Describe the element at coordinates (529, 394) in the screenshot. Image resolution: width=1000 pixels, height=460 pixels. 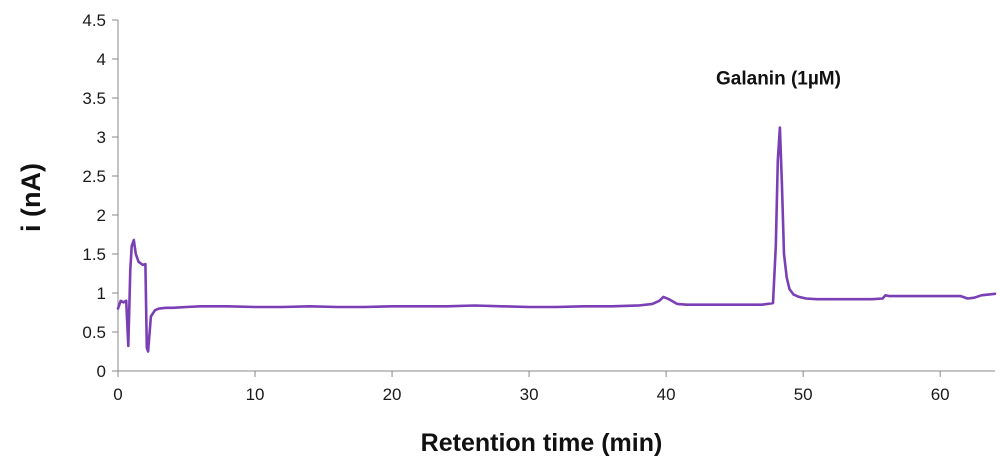
I see `x-tick-label: 30` at that location.